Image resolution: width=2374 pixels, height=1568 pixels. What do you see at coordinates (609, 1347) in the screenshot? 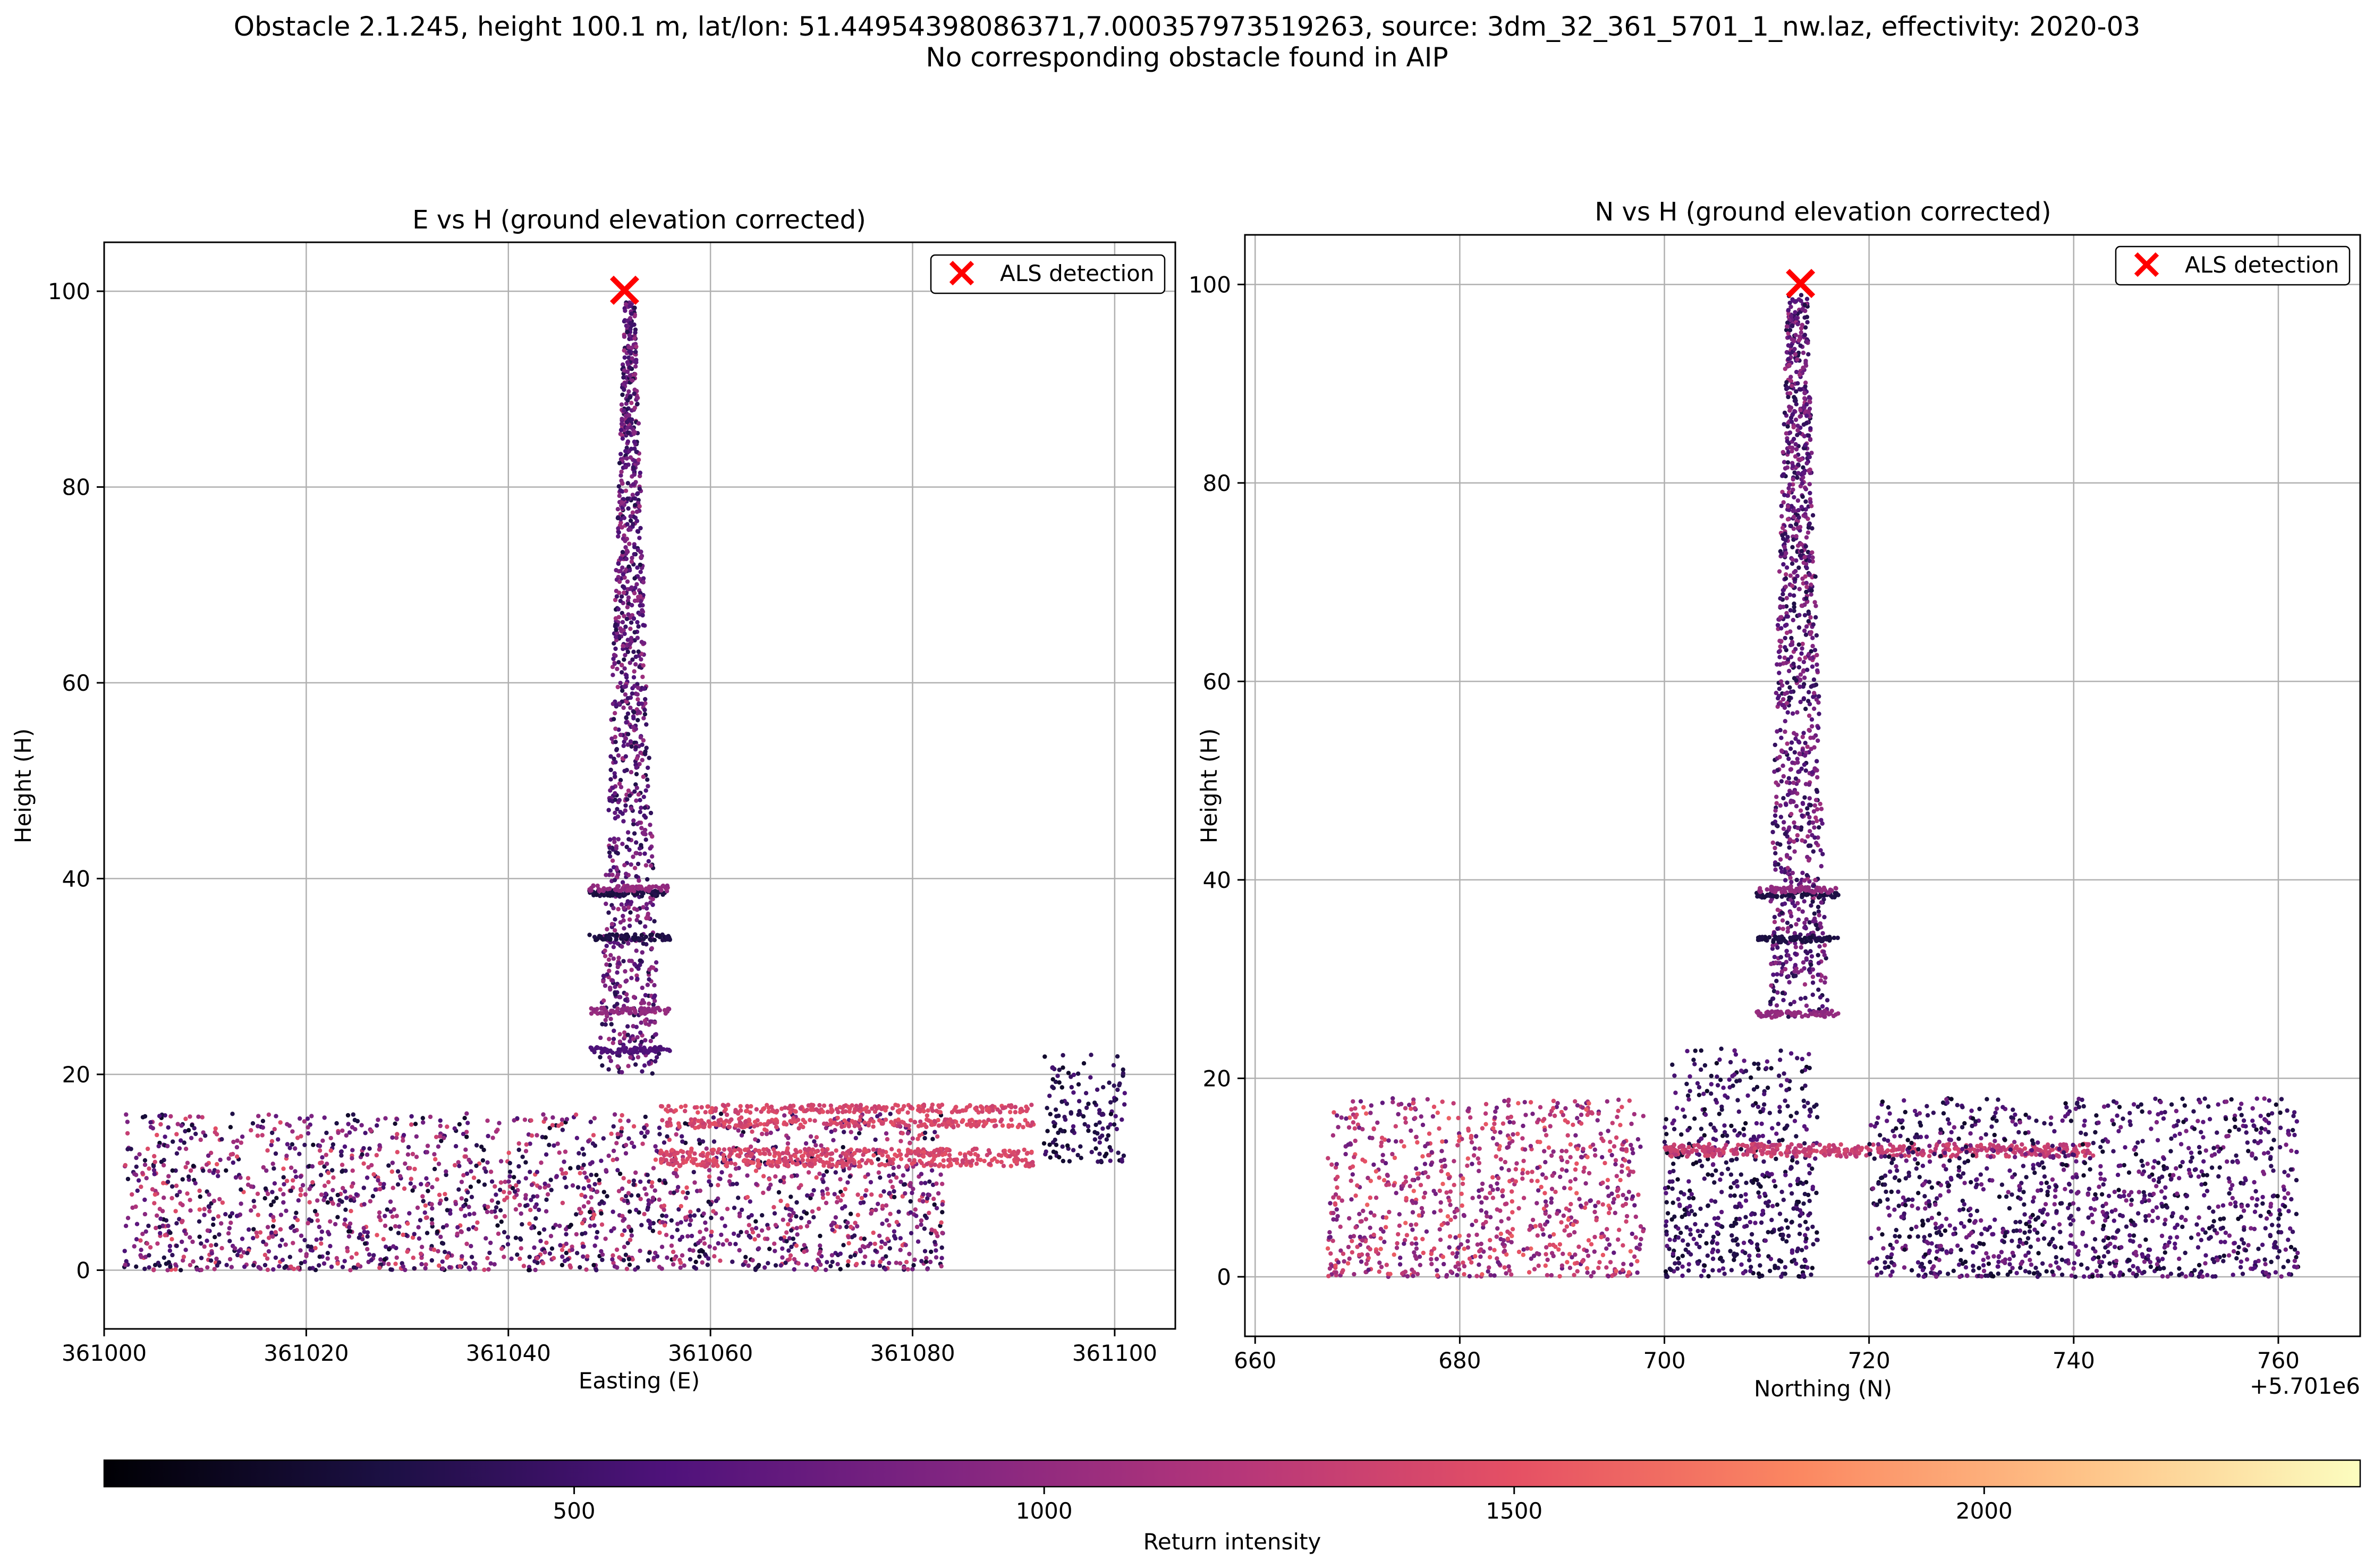
I see `e-vs-h-x-ticks: 361000 361020 361040 361060 361080 361100` at bounding box center [609, 1347].